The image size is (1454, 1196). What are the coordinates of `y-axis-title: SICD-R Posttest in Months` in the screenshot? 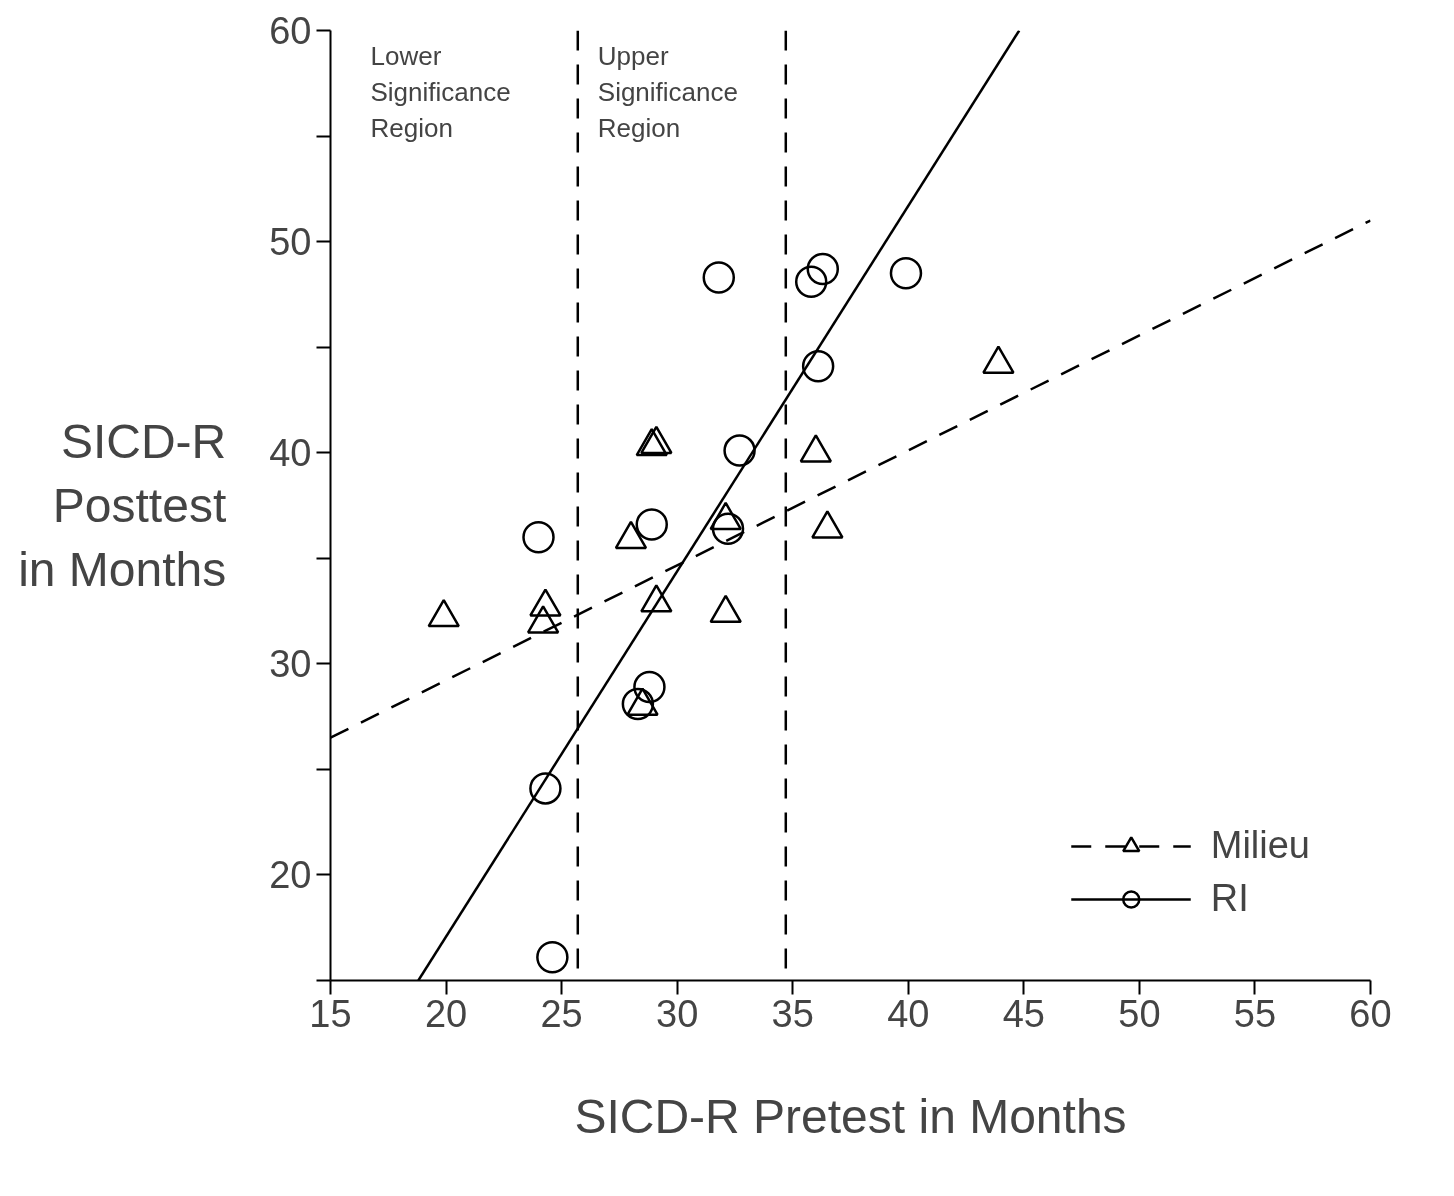 It's located at (122, 505).